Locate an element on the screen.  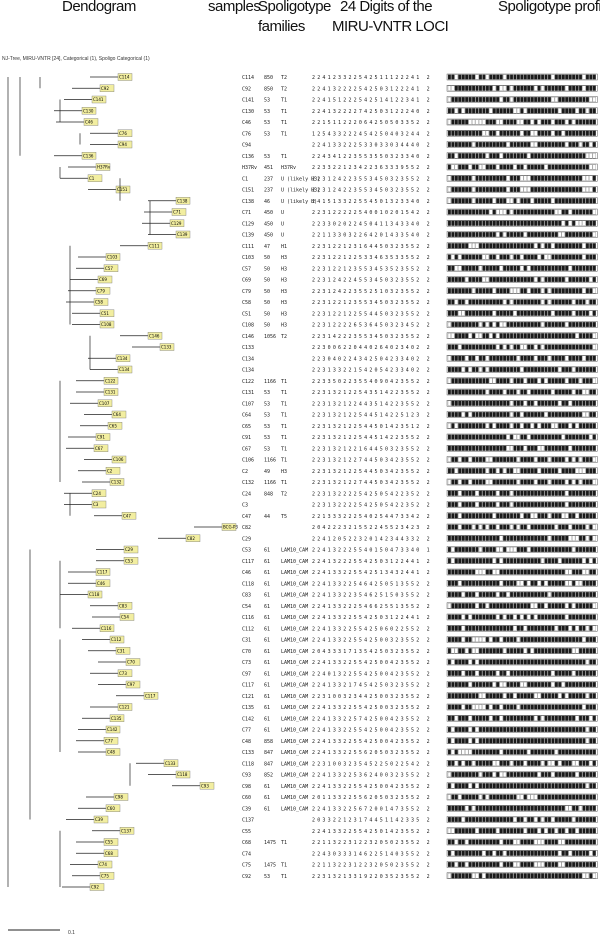
spoligotype-number: 53 is located at coordinates (267, 157).